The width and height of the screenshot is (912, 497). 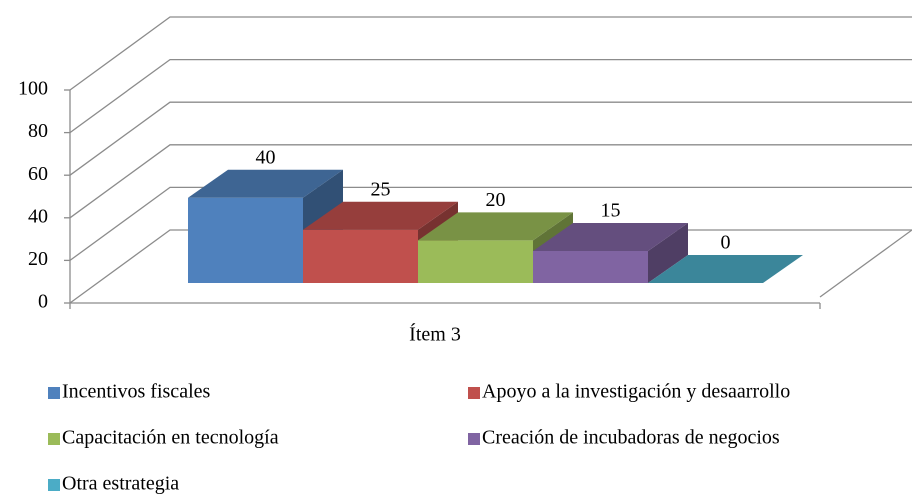 What do you see at coordinates (38, 216) in the screenshot?
I see `y-tick-label: 40` at bounding box center [38, 216].